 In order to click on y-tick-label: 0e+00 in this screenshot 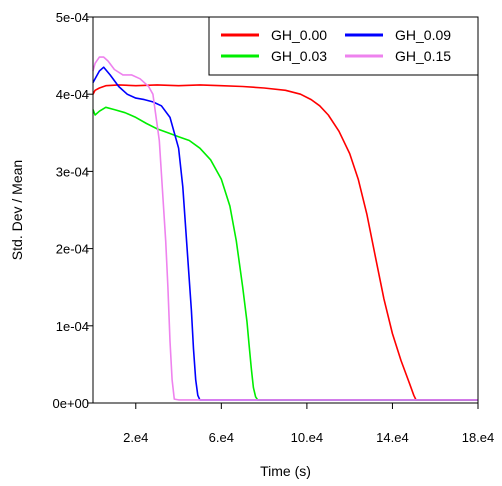, I will do `click(70, 403)`.